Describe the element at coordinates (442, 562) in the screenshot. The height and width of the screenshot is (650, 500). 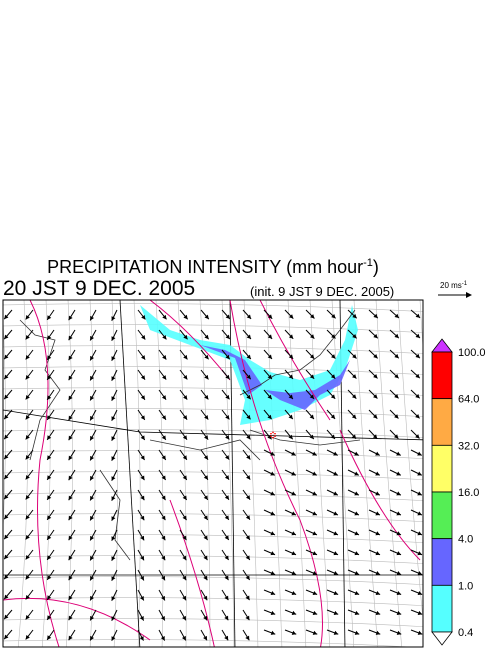
I see `colorbar-segment` at that location.